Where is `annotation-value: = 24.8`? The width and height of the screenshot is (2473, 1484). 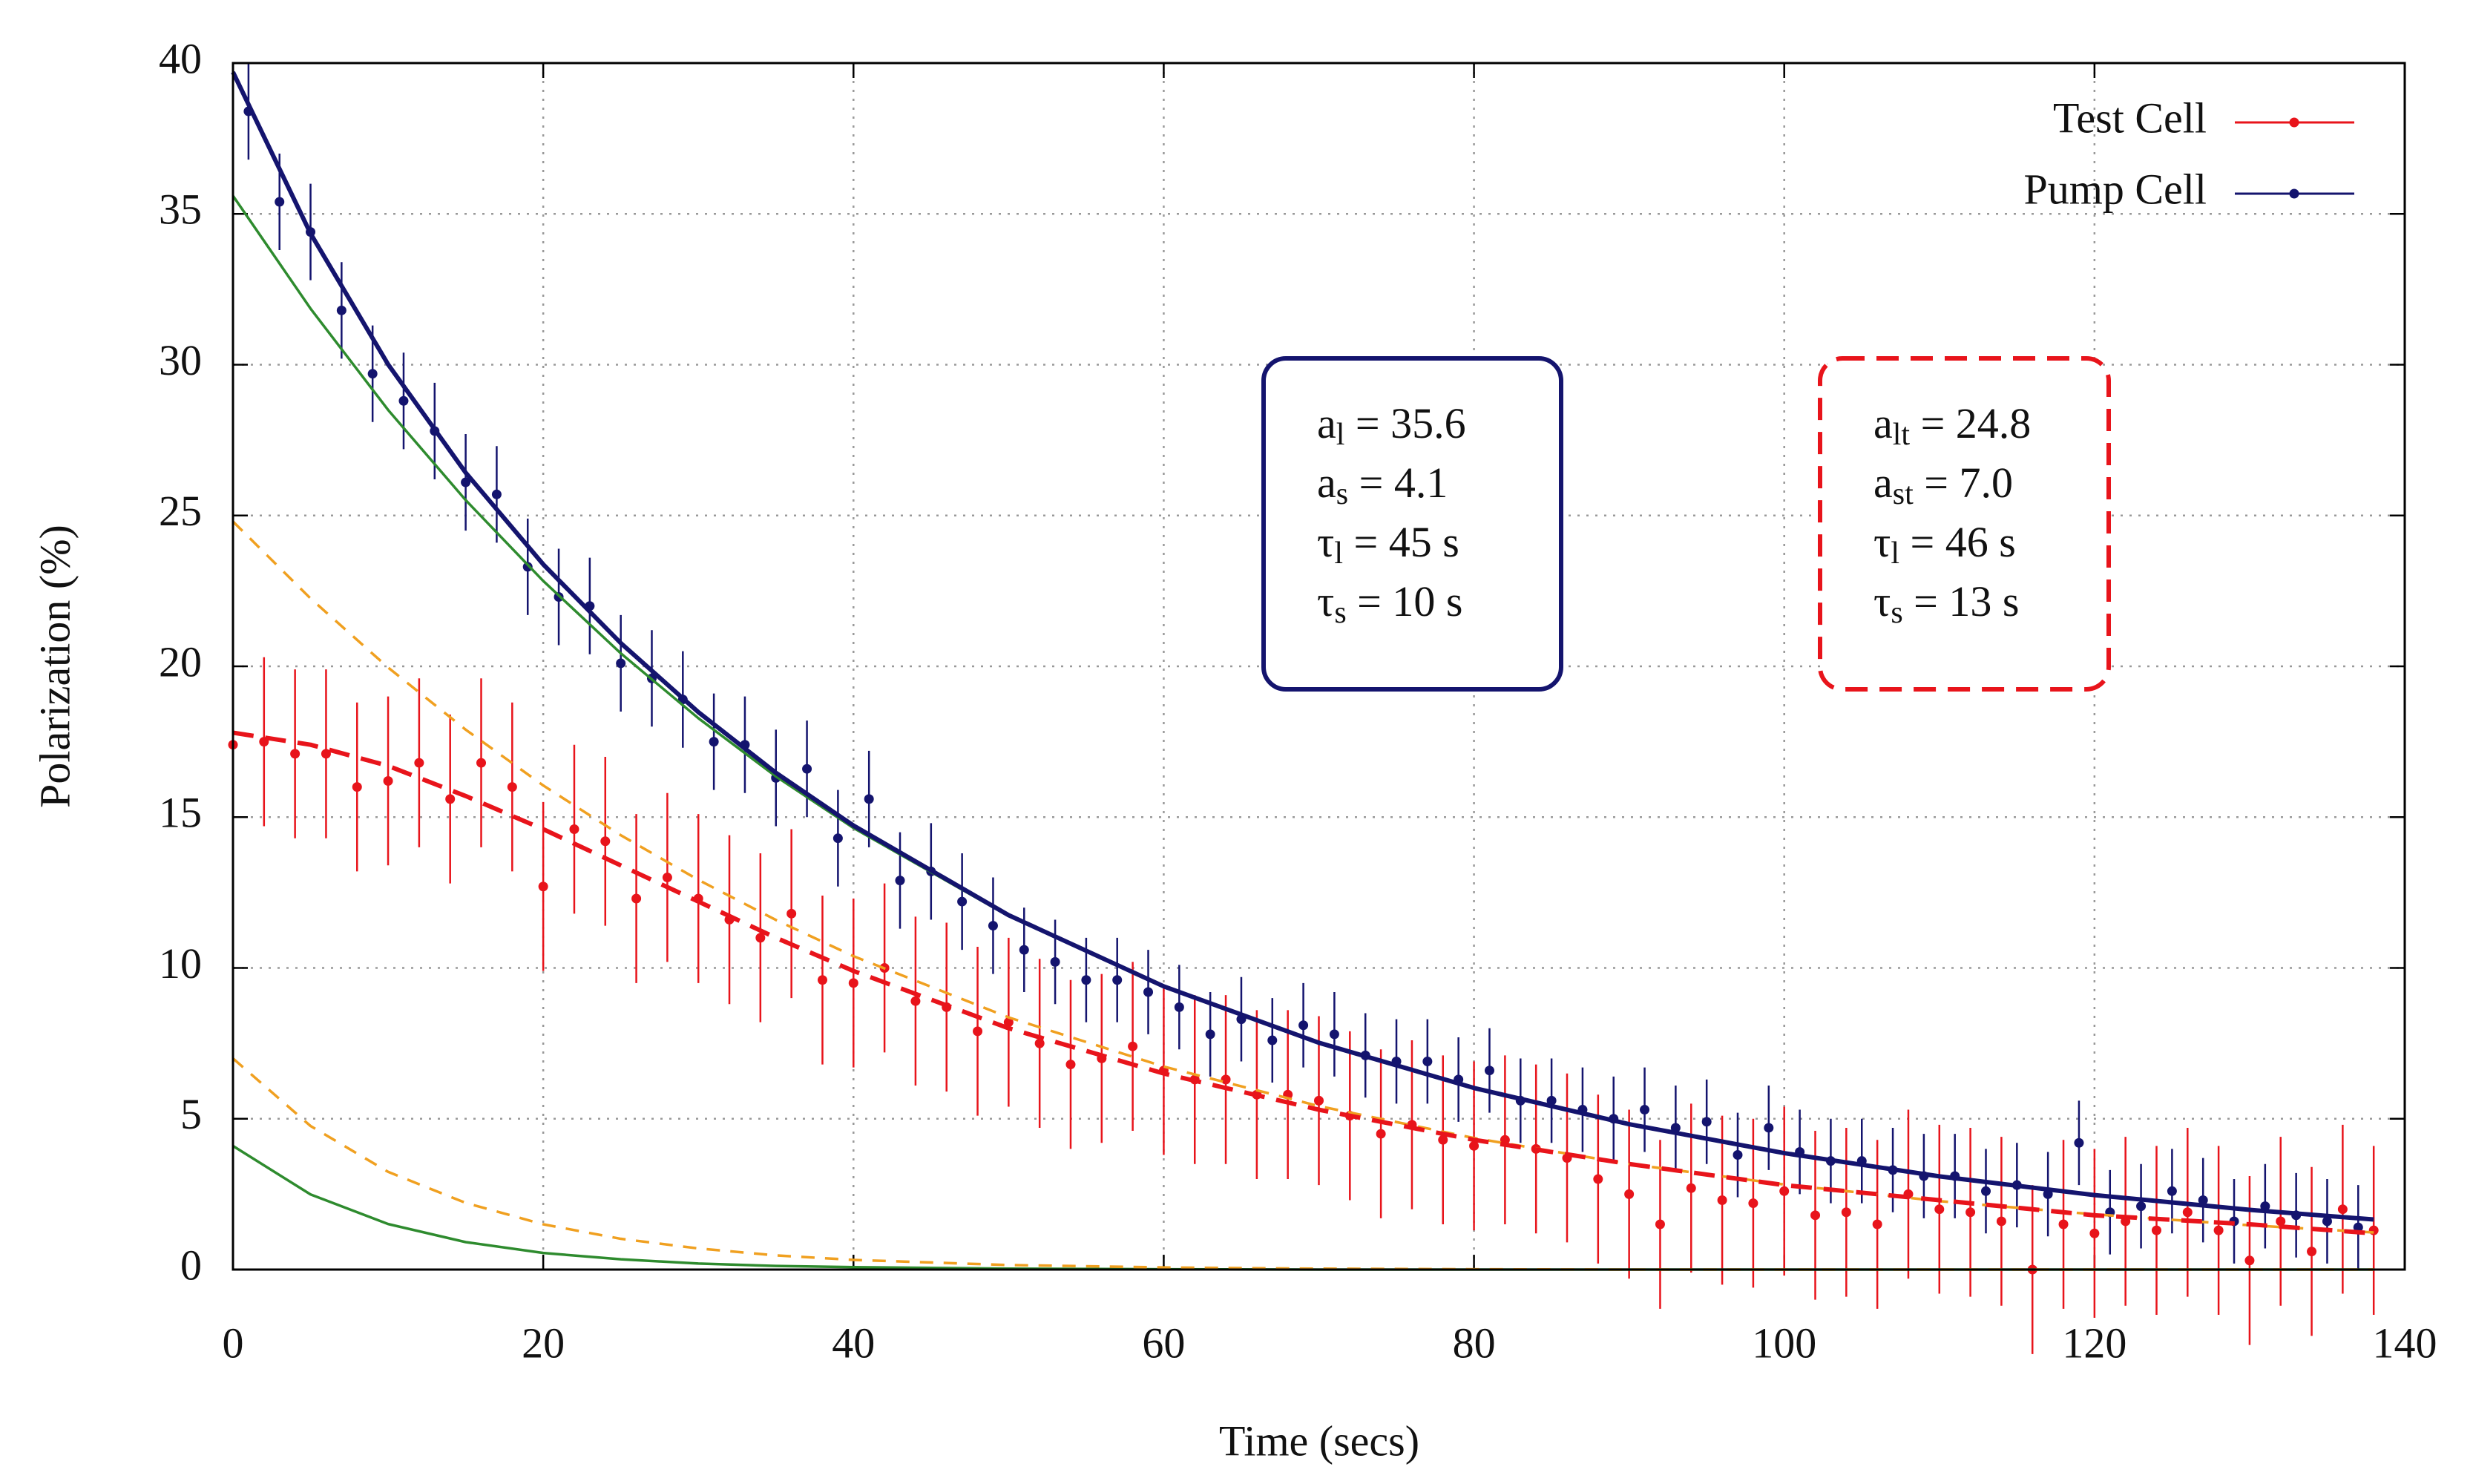 annotation-value: = 24.8 is located at coordinates (1970, 423).